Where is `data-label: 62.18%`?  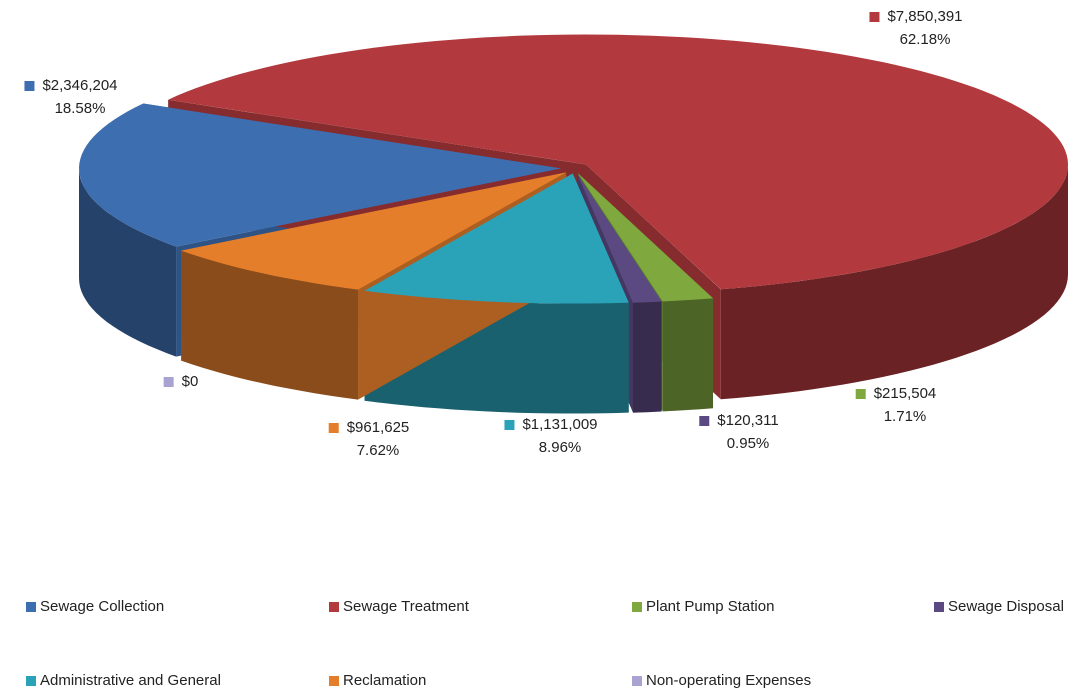 data-label: 62.18% is located at coordinates (925, 39).